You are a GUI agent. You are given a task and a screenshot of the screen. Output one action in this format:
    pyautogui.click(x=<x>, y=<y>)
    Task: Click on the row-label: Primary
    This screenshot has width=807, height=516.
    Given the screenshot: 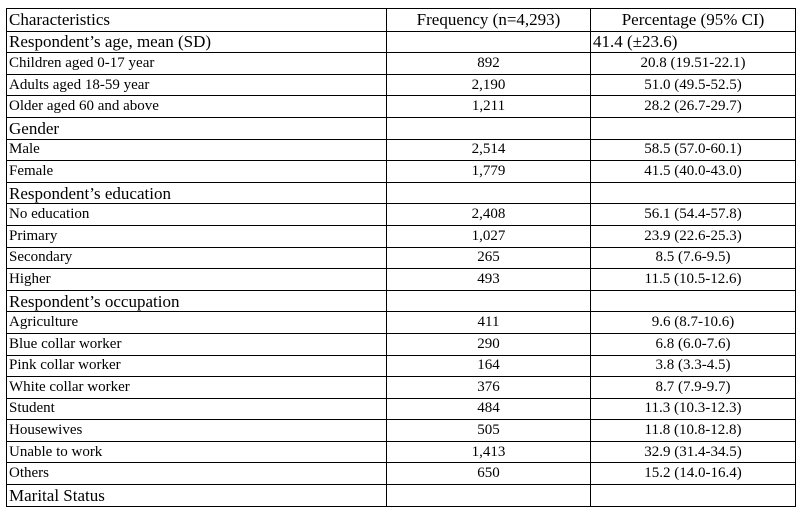 What is the action you would take?
    pyautogui.click(x=196, y=236)
    